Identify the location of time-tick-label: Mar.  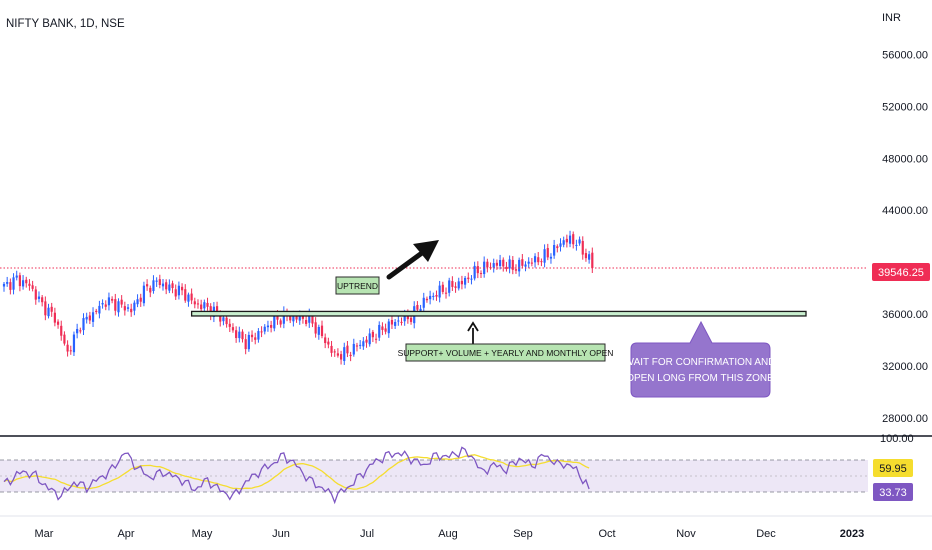
(44, 534).